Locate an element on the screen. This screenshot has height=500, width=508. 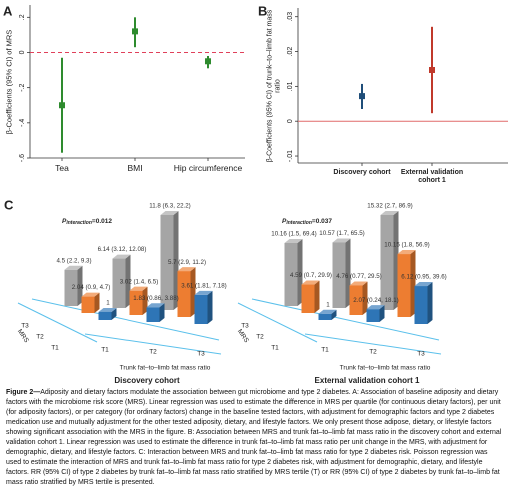
y-tick-label: -.4 is located at coordinates (22, 123).